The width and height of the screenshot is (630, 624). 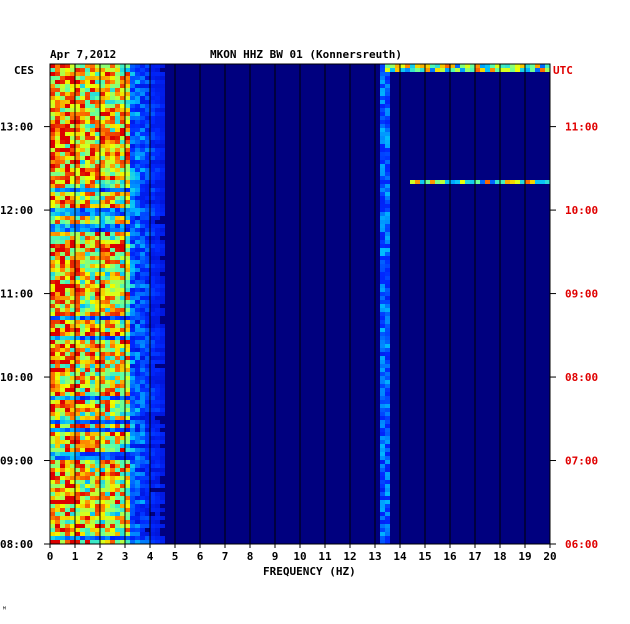 What do you see at coordinates (16, 377) in the screenshot?
I see `y-tick-label-ces: 10:00` at bounding box center [16, 377].